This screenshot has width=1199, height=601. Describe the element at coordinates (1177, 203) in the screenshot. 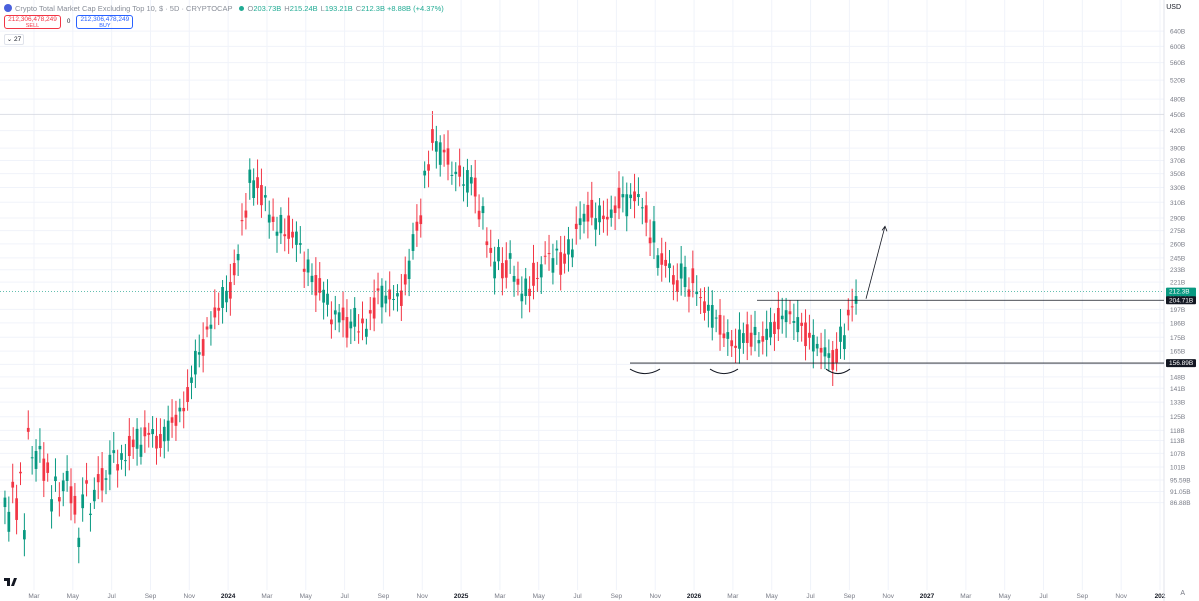

I see `y-tick-label: 310B` at that location.